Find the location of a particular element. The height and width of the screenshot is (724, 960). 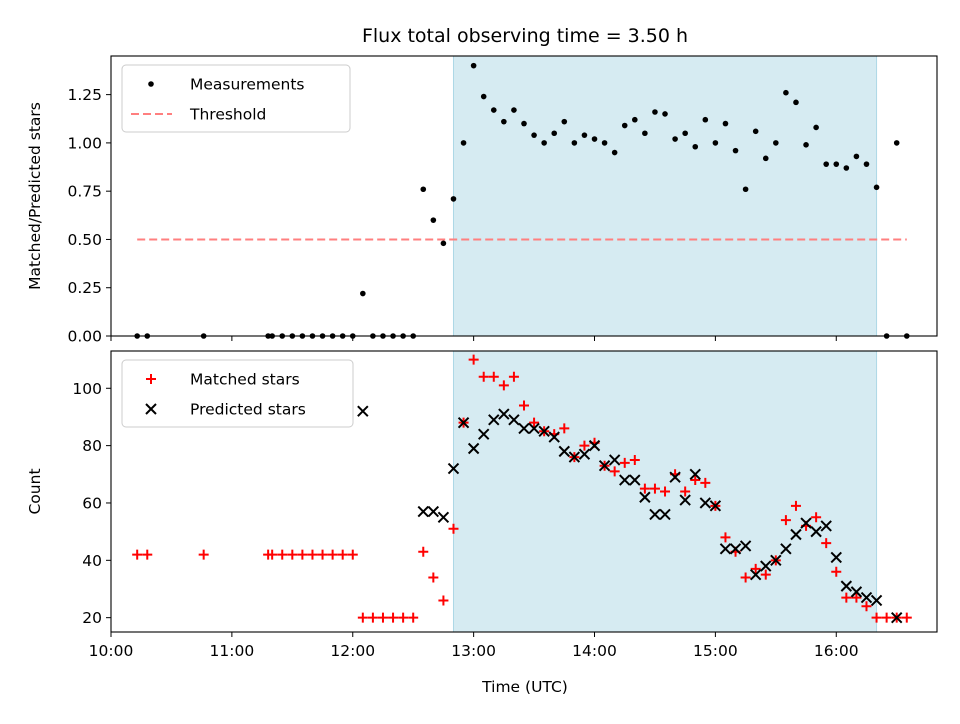

x-tick-label: 12:00 is located at coordinates (352, 651).